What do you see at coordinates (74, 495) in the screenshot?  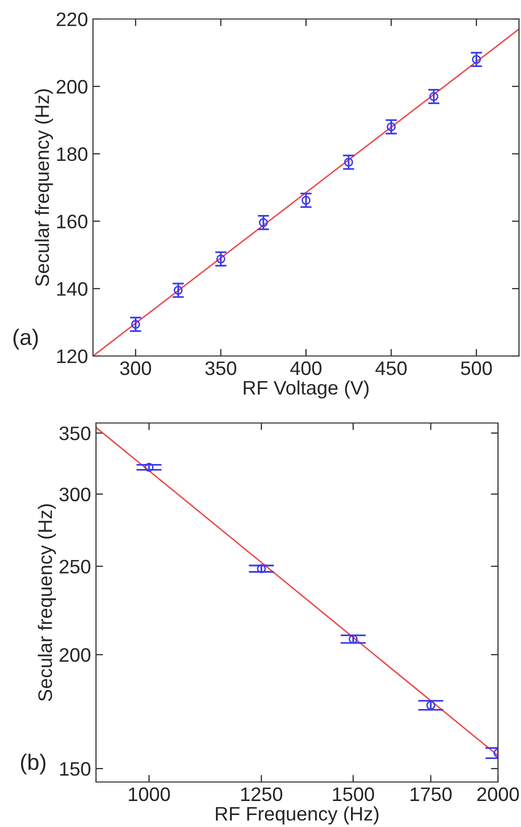 I see `y-tick-label: 300` at bounding box center [74, 495].